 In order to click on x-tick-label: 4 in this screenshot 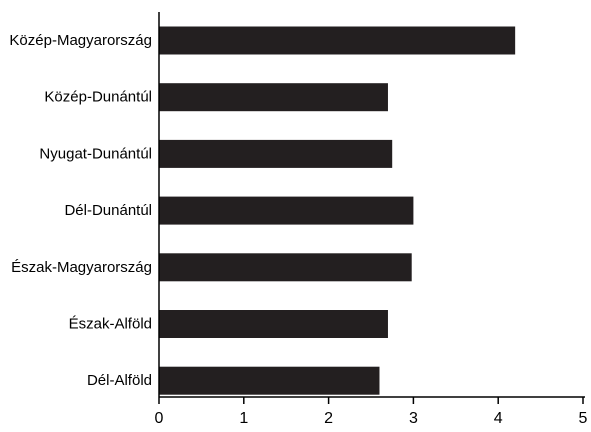, I will do `click(498, 418)`.